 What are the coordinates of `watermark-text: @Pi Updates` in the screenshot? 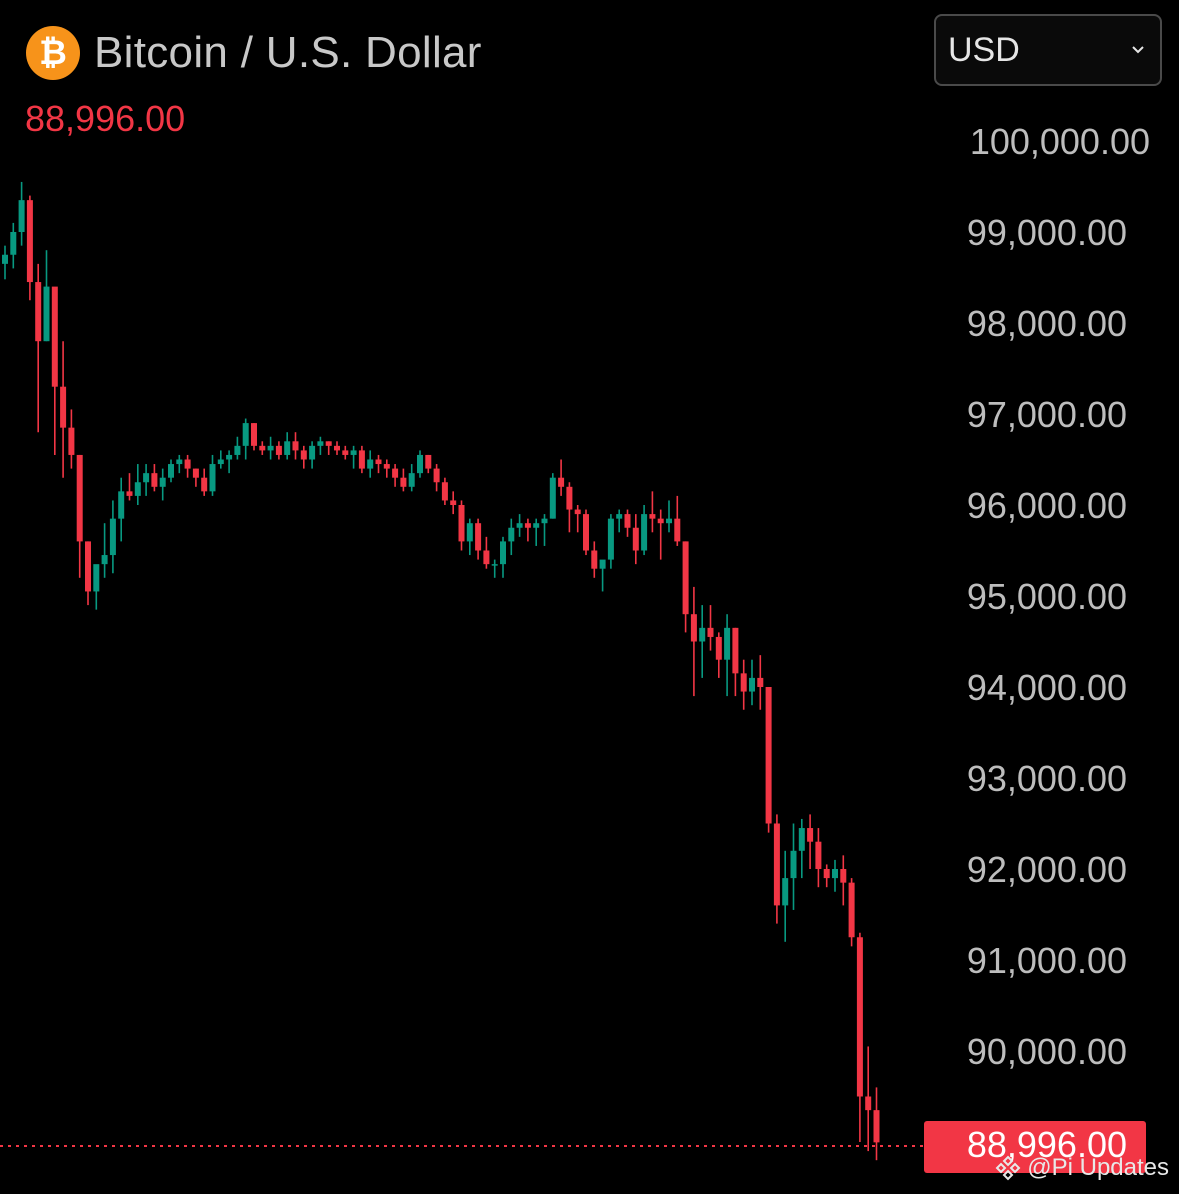 It's located at (1098, 1167).